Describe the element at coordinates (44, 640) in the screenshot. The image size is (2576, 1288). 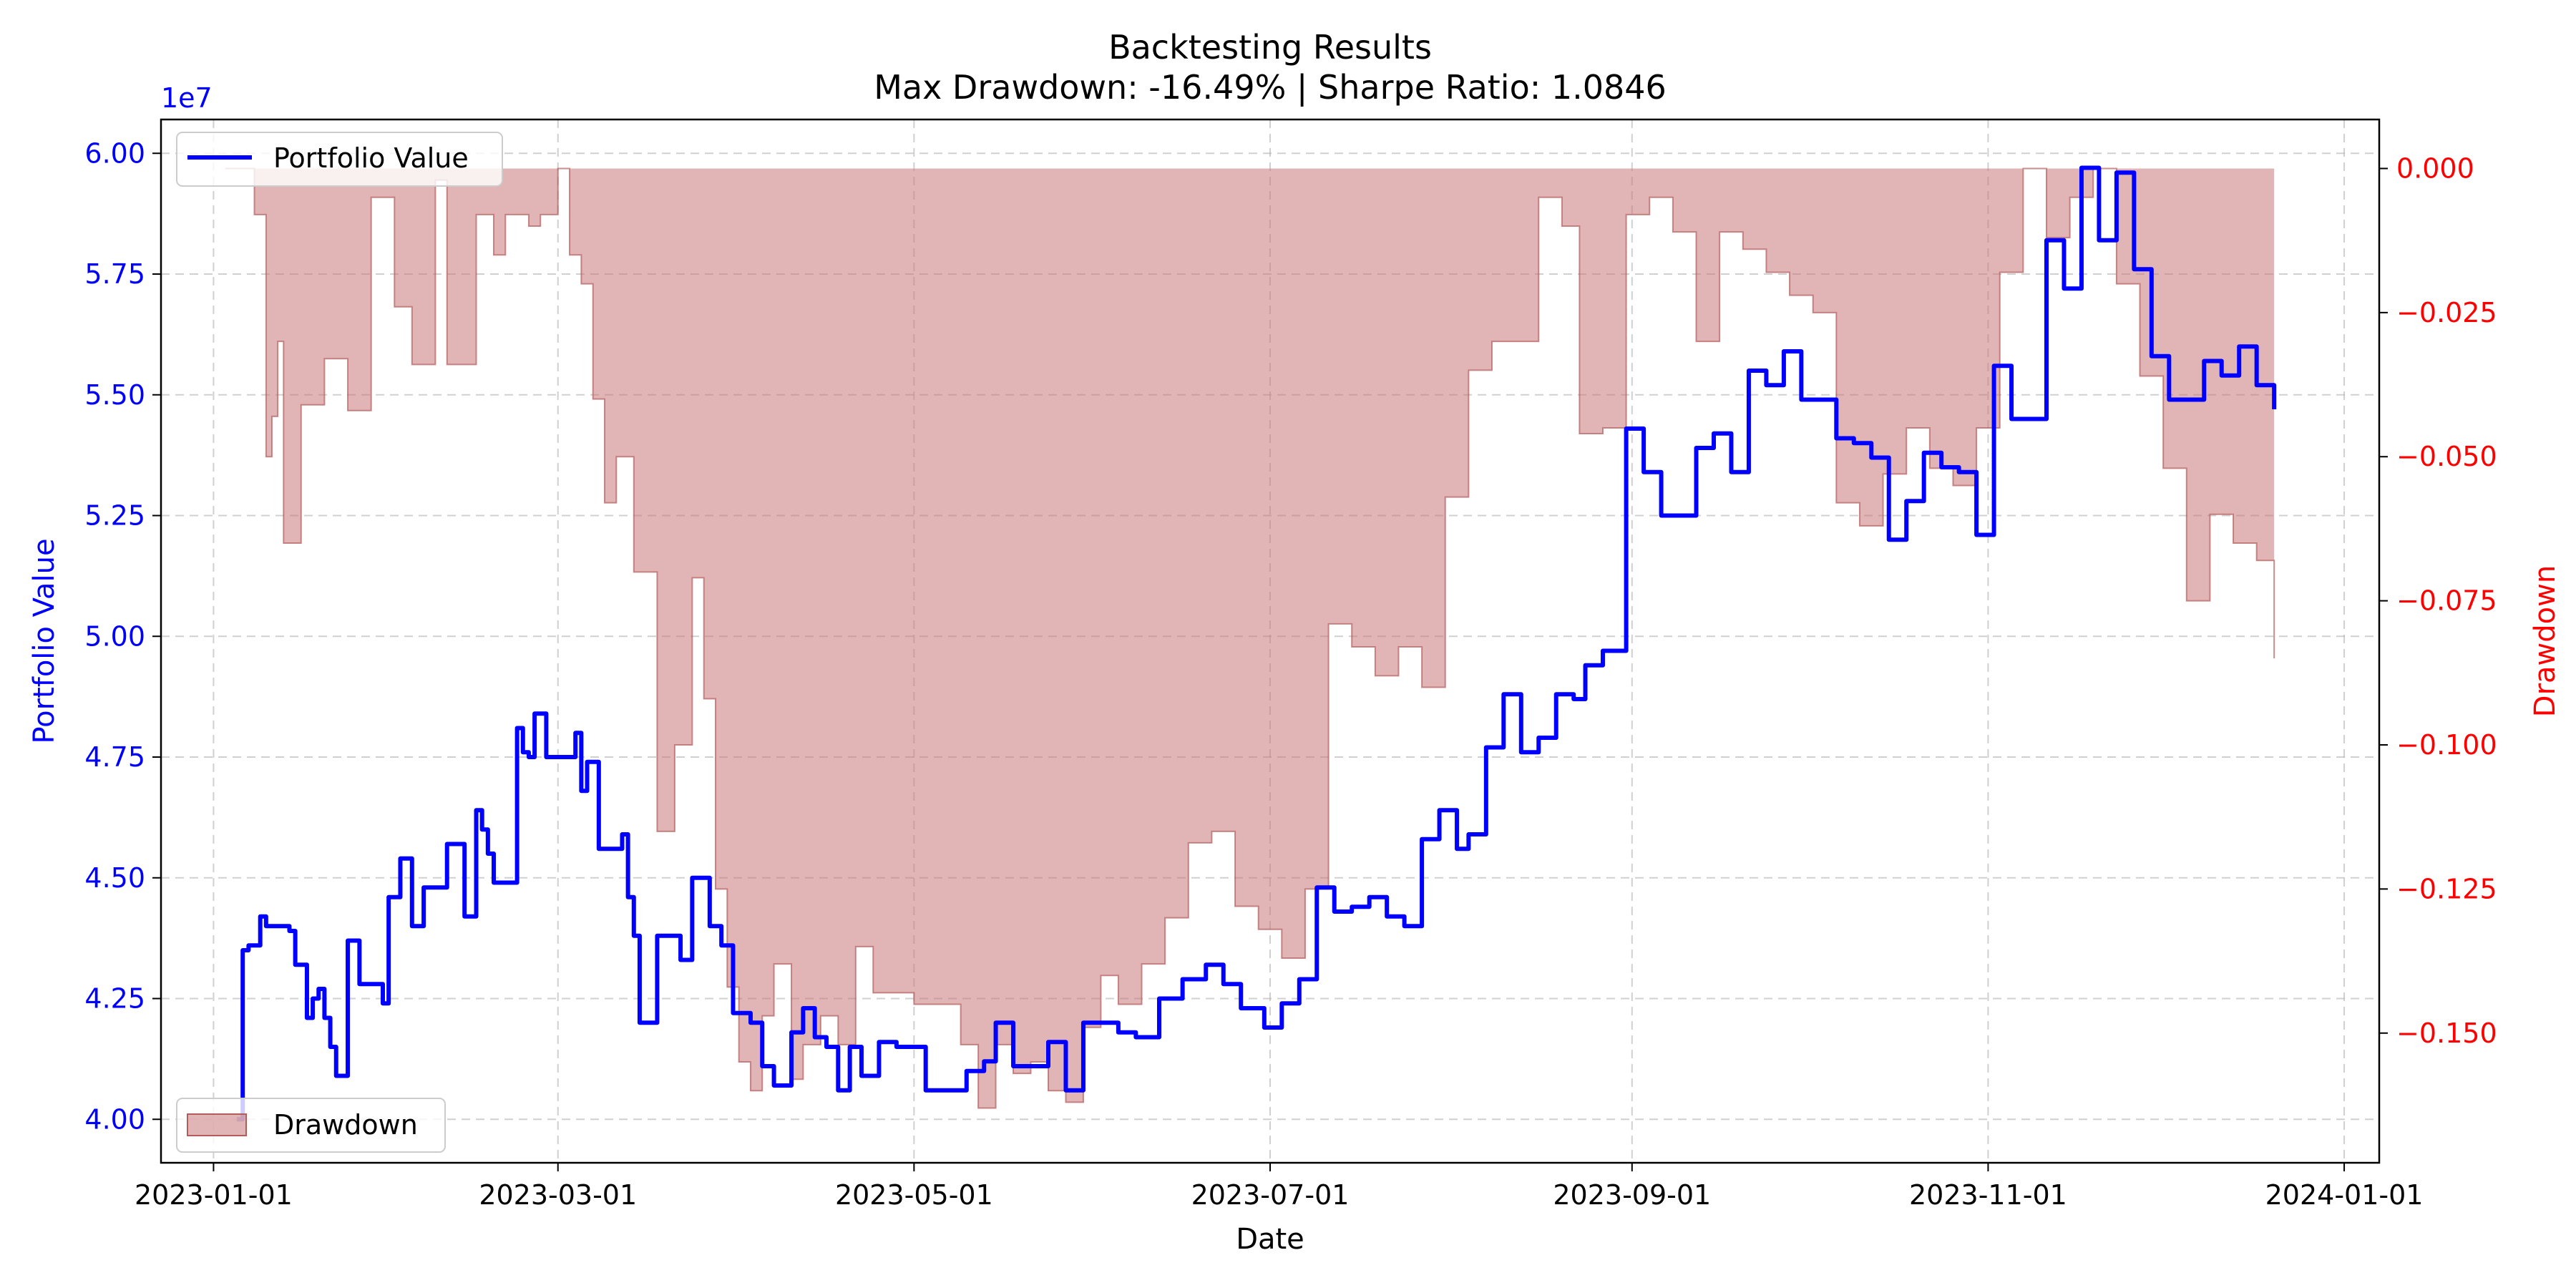
I see `y-left-axis-label: Portfolio Value` at that location.